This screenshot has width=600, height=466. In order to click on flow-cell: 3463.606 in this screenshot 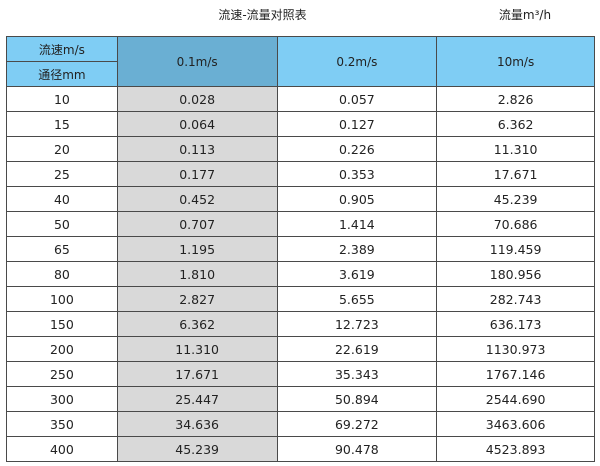, I will do `click(515, 424)`.